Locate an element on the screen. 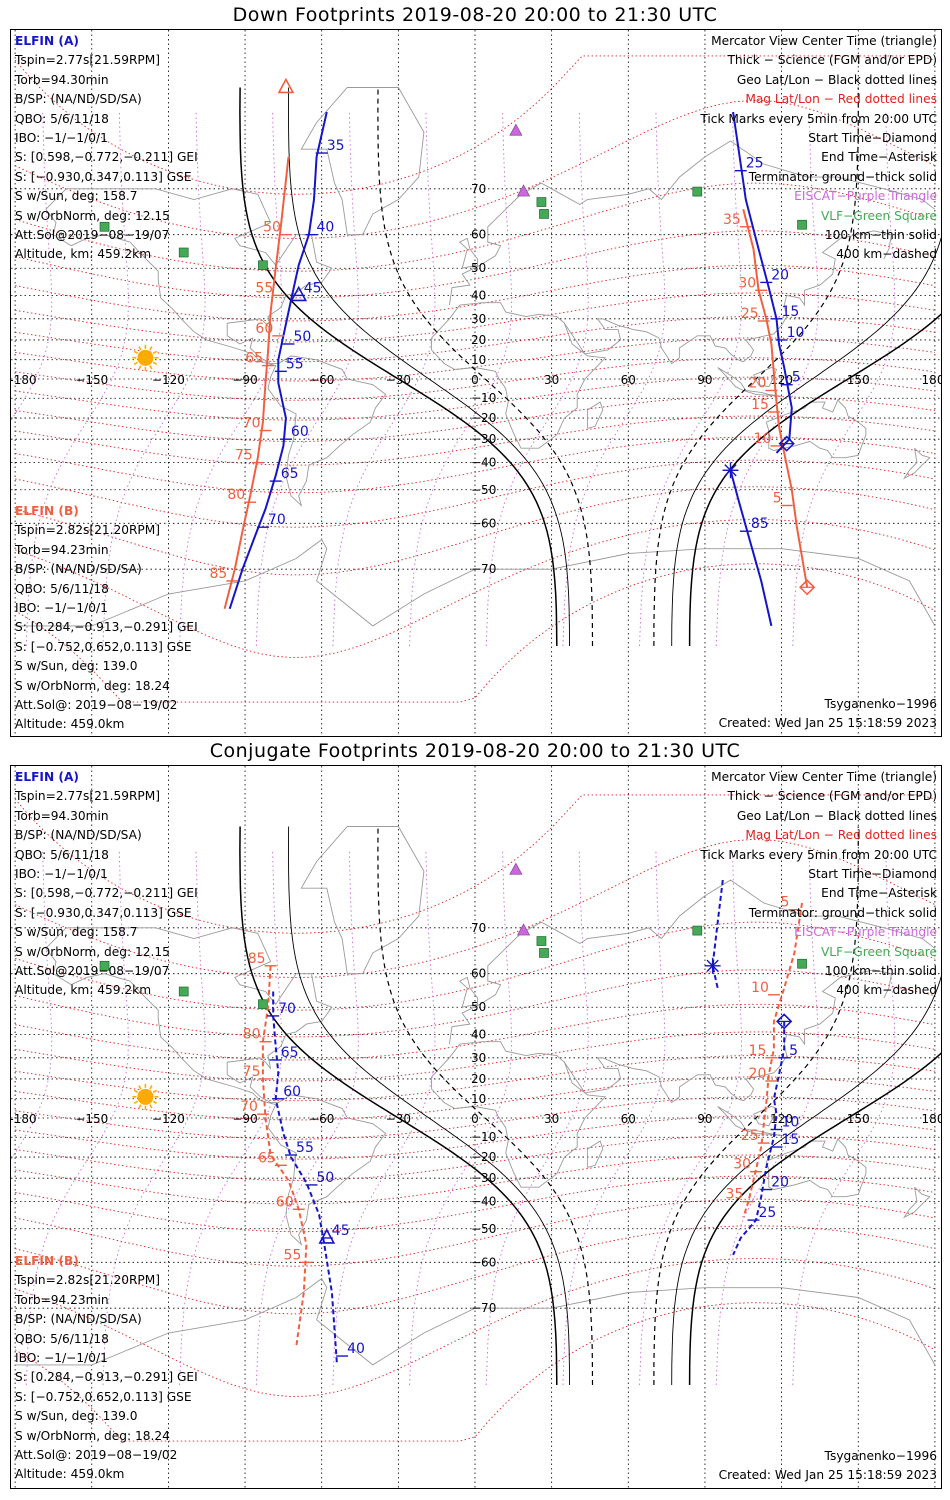 This screenshot has height=1500, width=950. lat-tick-label: 70 is located at coordinates (478, 928).